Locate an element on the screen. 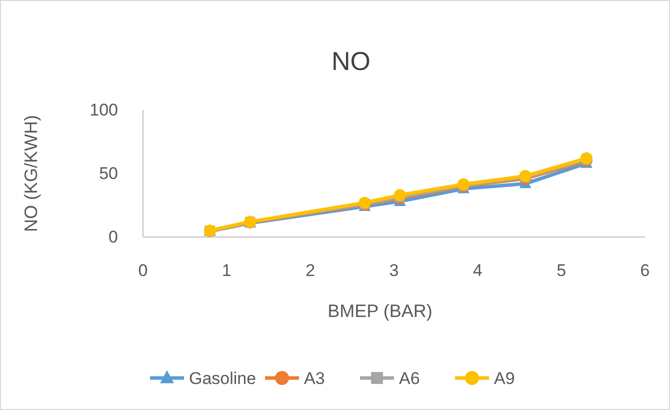 The height and width of the screenshot is (410, 670). legend-label: A3 is located at coordinates (314, 378).